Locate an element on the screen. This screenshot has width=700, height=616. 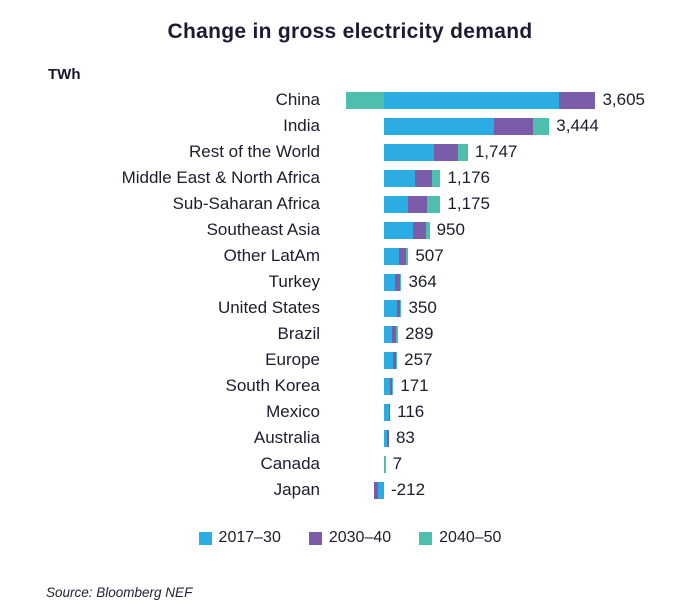
category-label: Rest of the World is located at coordinates (254, 151).